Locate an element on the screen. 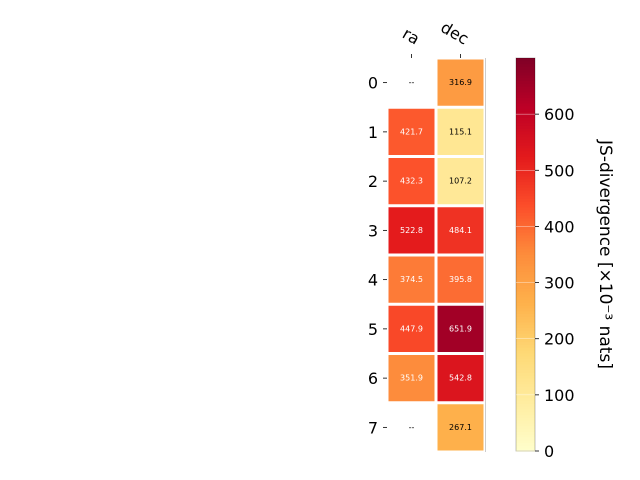 Image resolution: width=640 pixels, height=480 pixels. row-tick-label: 5 is located at coordinates (373, 329).